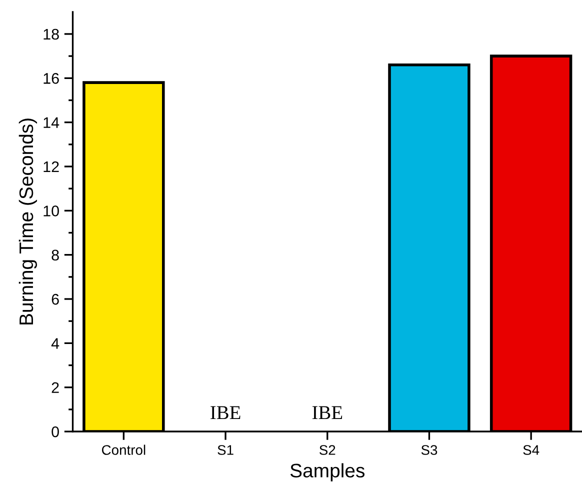  Describe the element at coordinates (55, 299) in the screenshot. I see `y-tick-label: 6` at that location.